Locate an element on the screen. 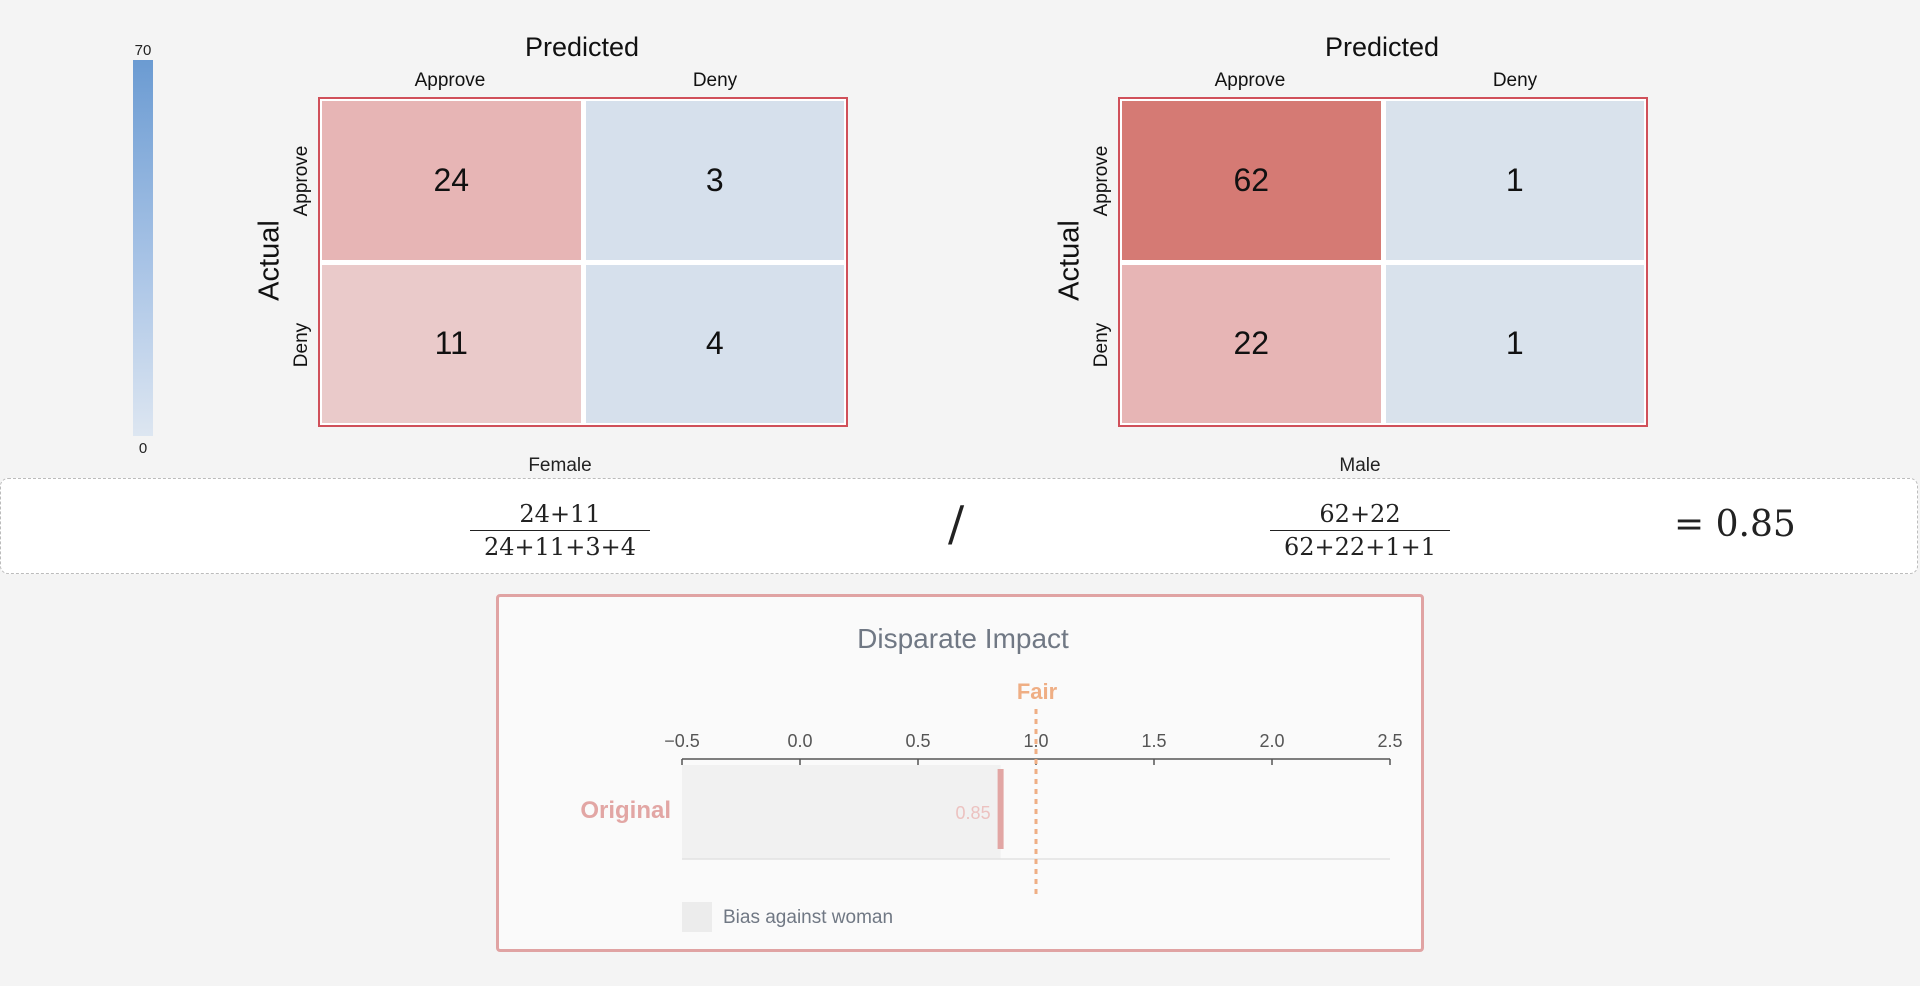  x-tick-label: 2.0 is located at coordinates (1271, 741).